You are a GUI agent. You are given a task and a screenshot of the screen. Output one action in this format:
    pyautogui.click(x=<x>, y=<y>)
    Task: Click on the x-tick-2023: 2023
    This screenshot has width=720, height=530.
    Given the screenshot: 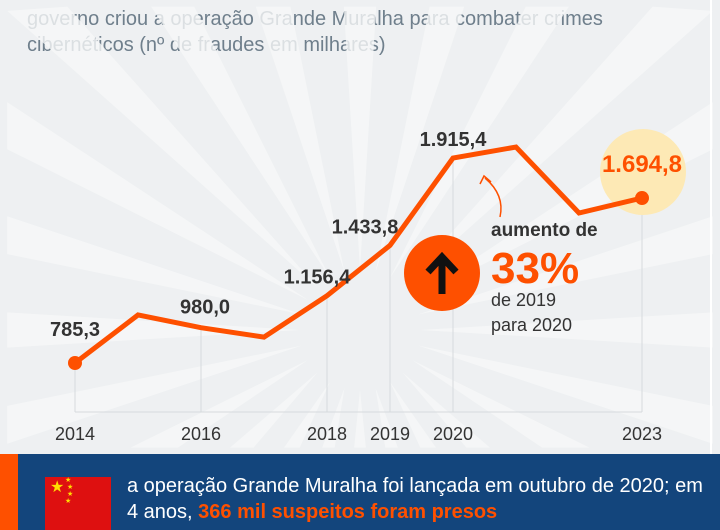 What is the action you would take?
    pyautogui.click(x=642, y=434)
    